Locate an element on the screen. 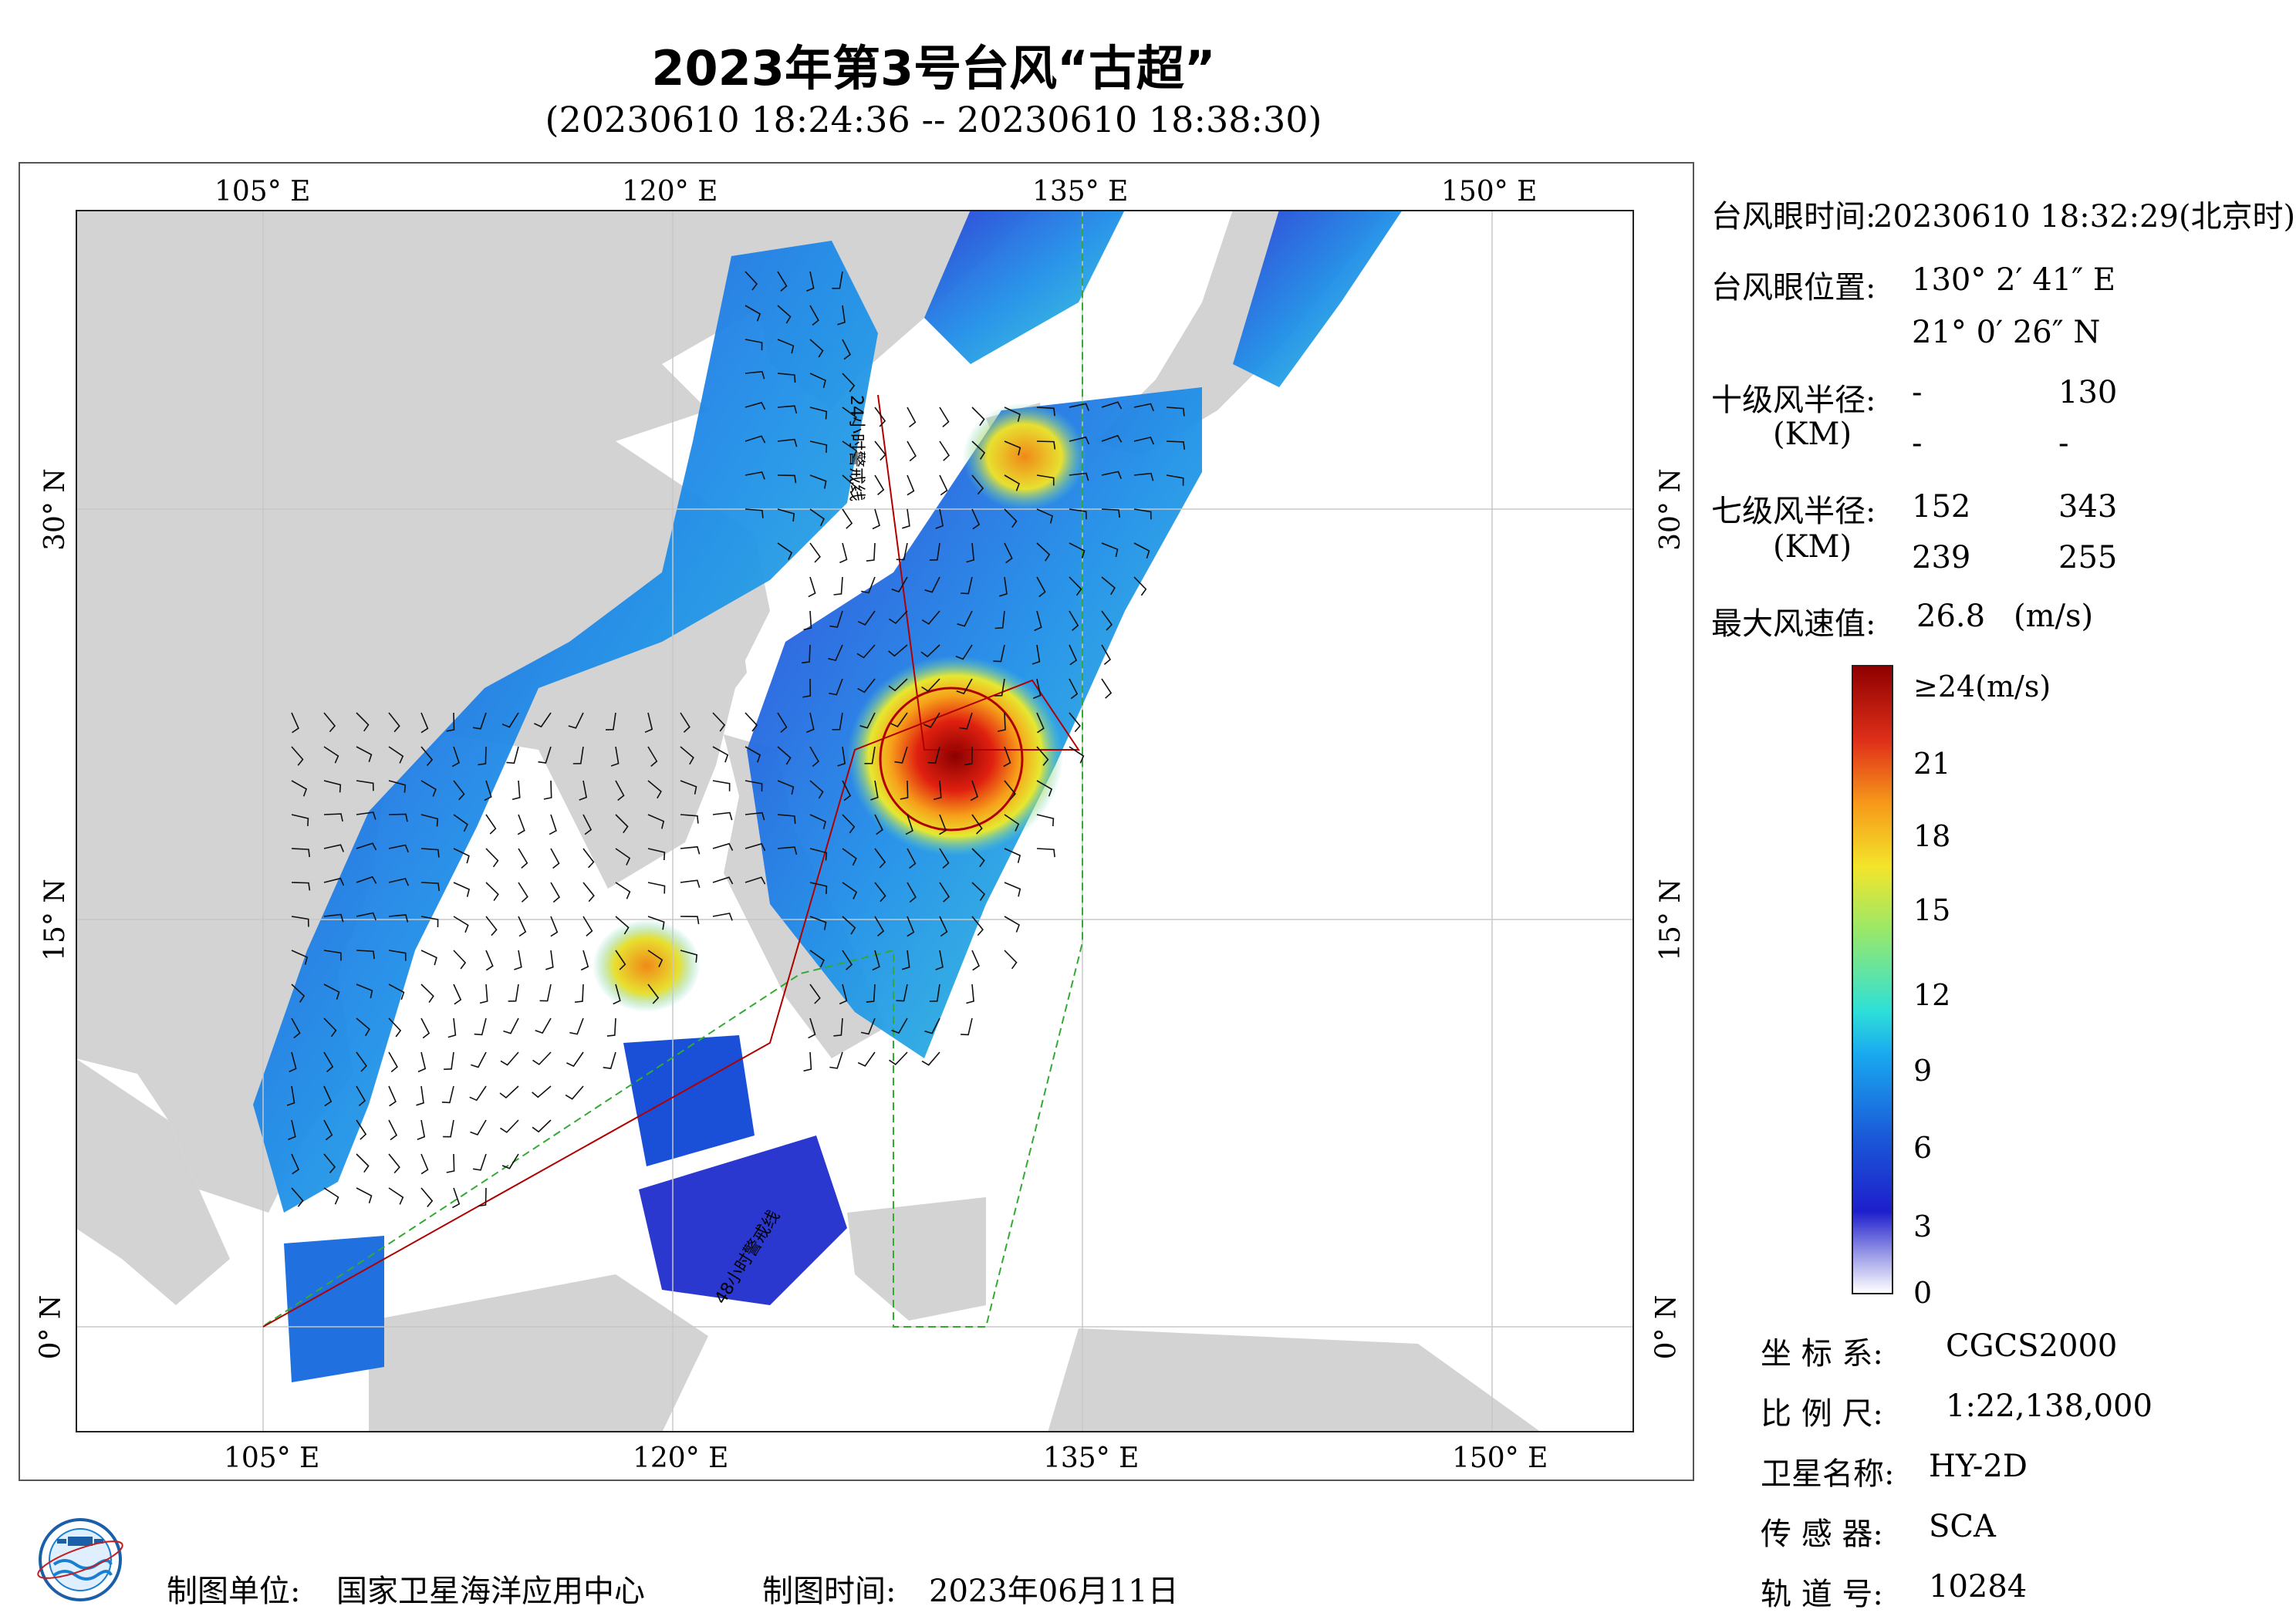 This screenshot has height=1623, width=2296. r7-label: 七级风半径: is located at coordinates (1793, 511).